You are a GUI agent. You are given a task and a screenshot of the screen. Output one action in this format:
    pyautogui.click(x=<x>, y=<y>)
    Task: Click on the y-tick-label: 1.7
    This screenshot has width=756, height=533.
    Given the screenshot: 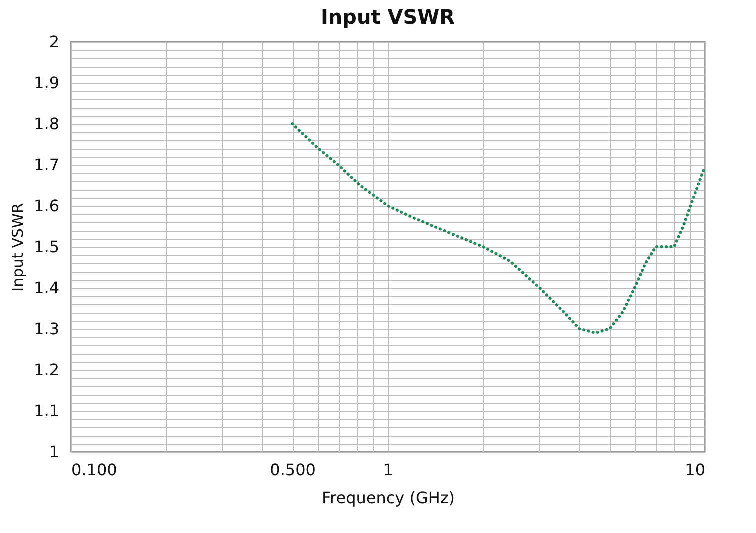 What is the action you would take?
    pyautogui.click(x=47, y=165)
    